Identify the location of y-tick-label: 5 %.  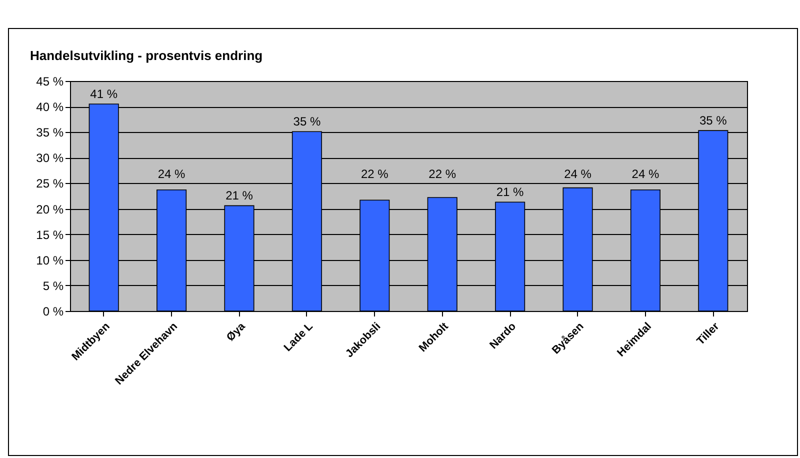
(53, 285).